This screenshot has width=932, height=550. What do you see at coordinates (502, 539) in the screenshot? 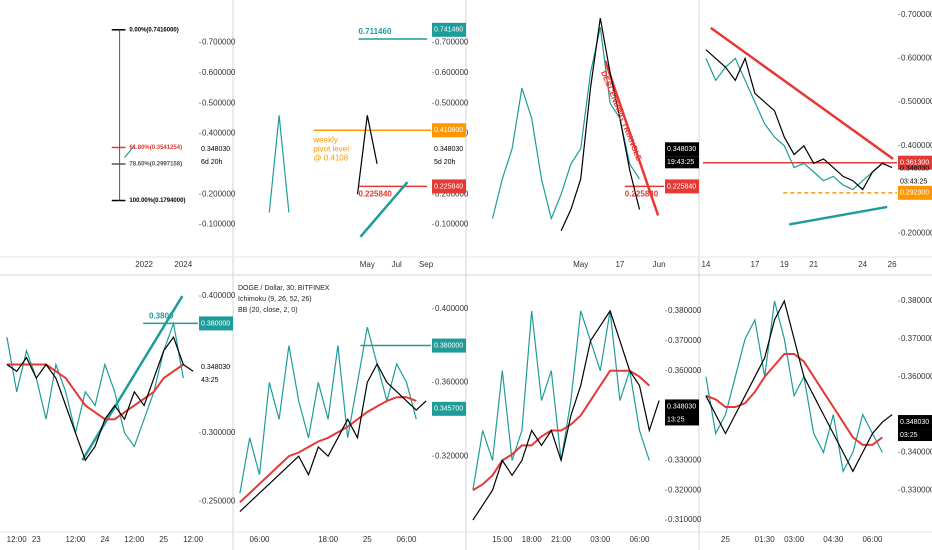
I see `x-tick-label: 15:00` at bounding box center [502, 539].